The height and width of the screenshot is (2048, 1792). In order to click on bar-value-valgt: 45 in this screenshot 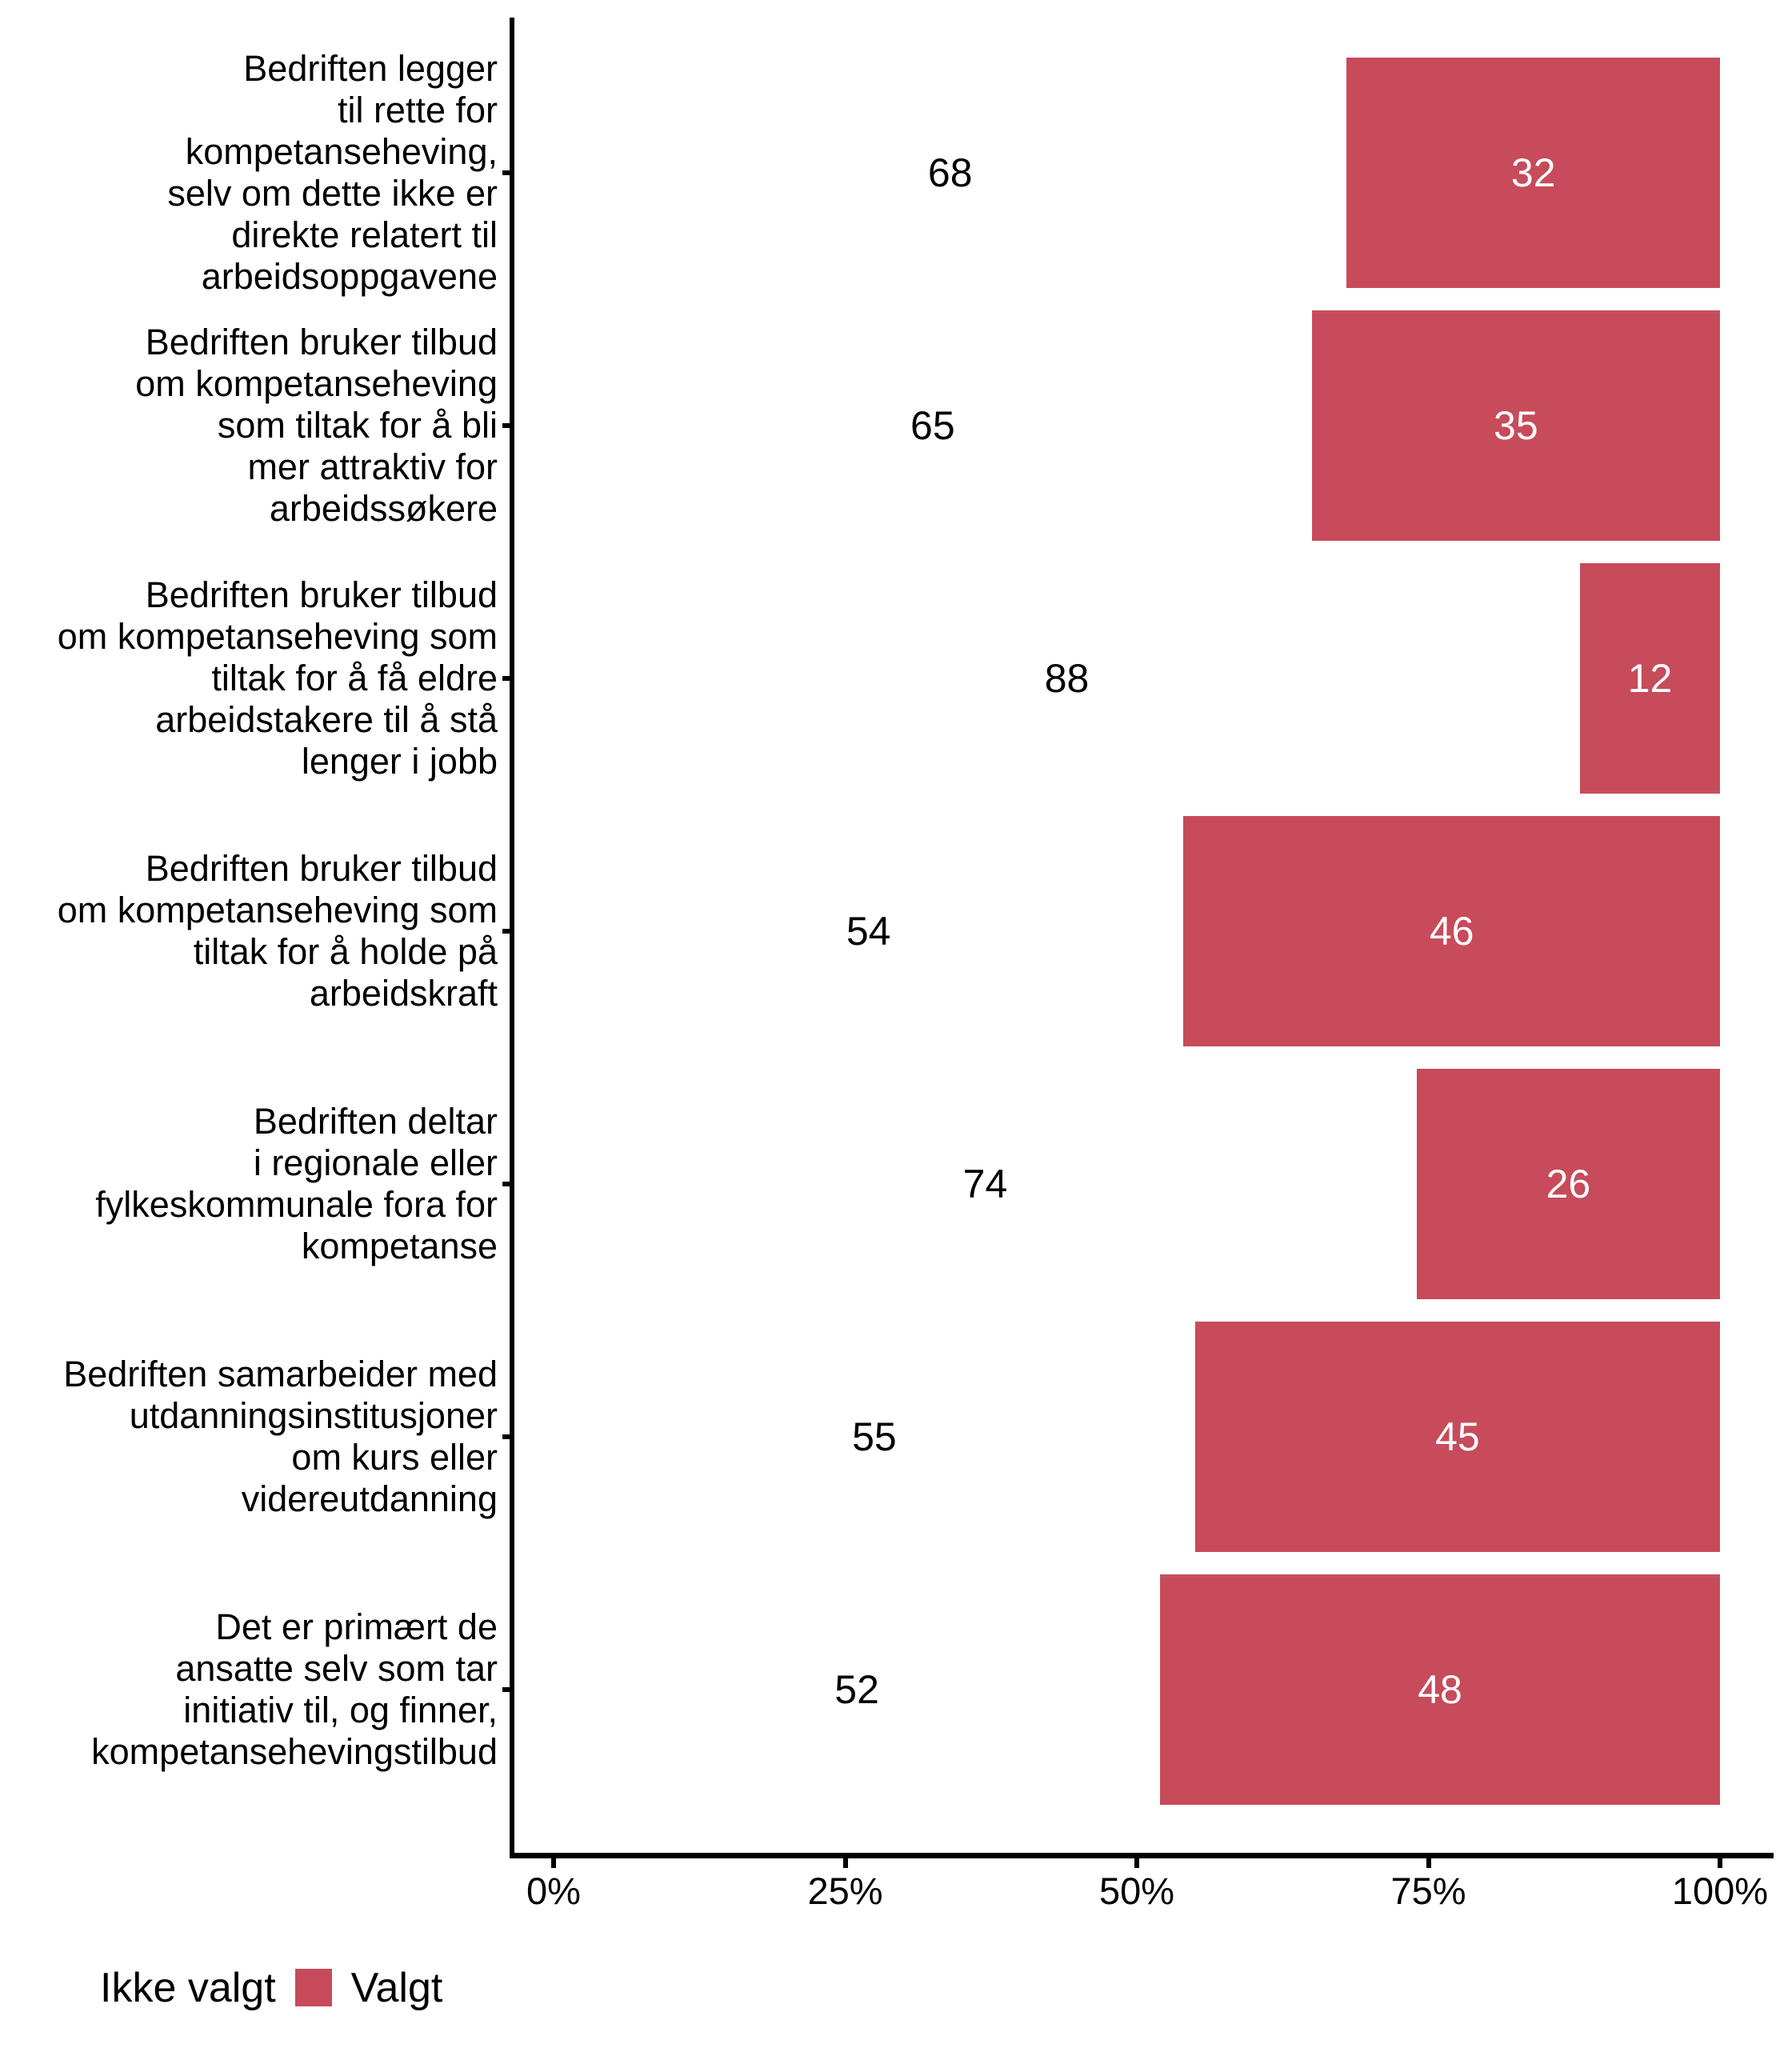, I will do `click(1457, 1436)`.